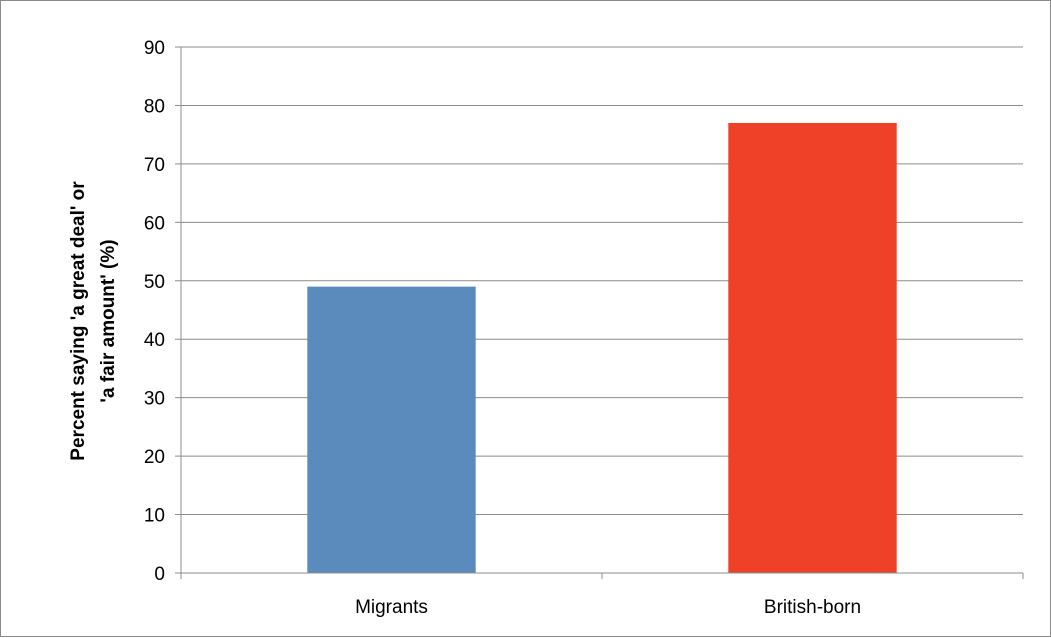  Describe the element at coordinates (154, 399) in the screenshot. I see `y-tick-label: 30` at that location.